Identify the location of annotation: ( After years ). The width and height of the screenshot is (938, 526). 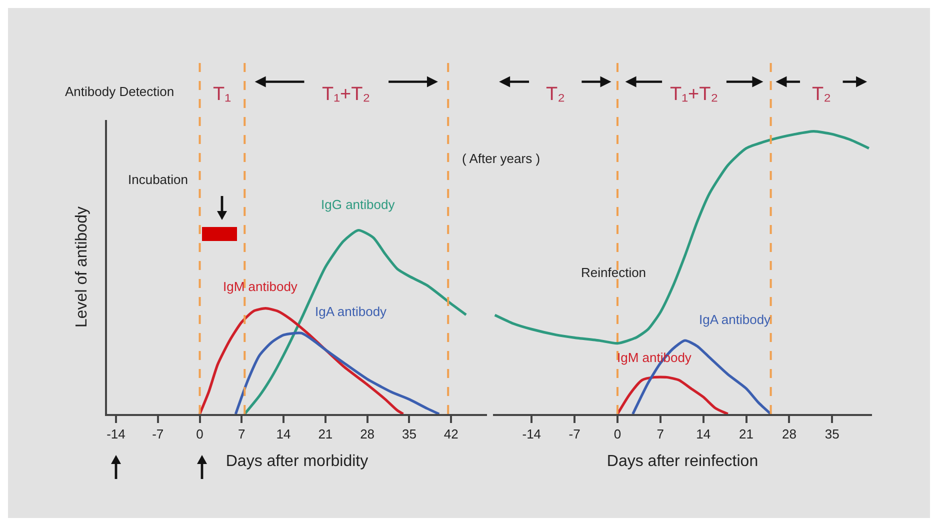
(501, 158).